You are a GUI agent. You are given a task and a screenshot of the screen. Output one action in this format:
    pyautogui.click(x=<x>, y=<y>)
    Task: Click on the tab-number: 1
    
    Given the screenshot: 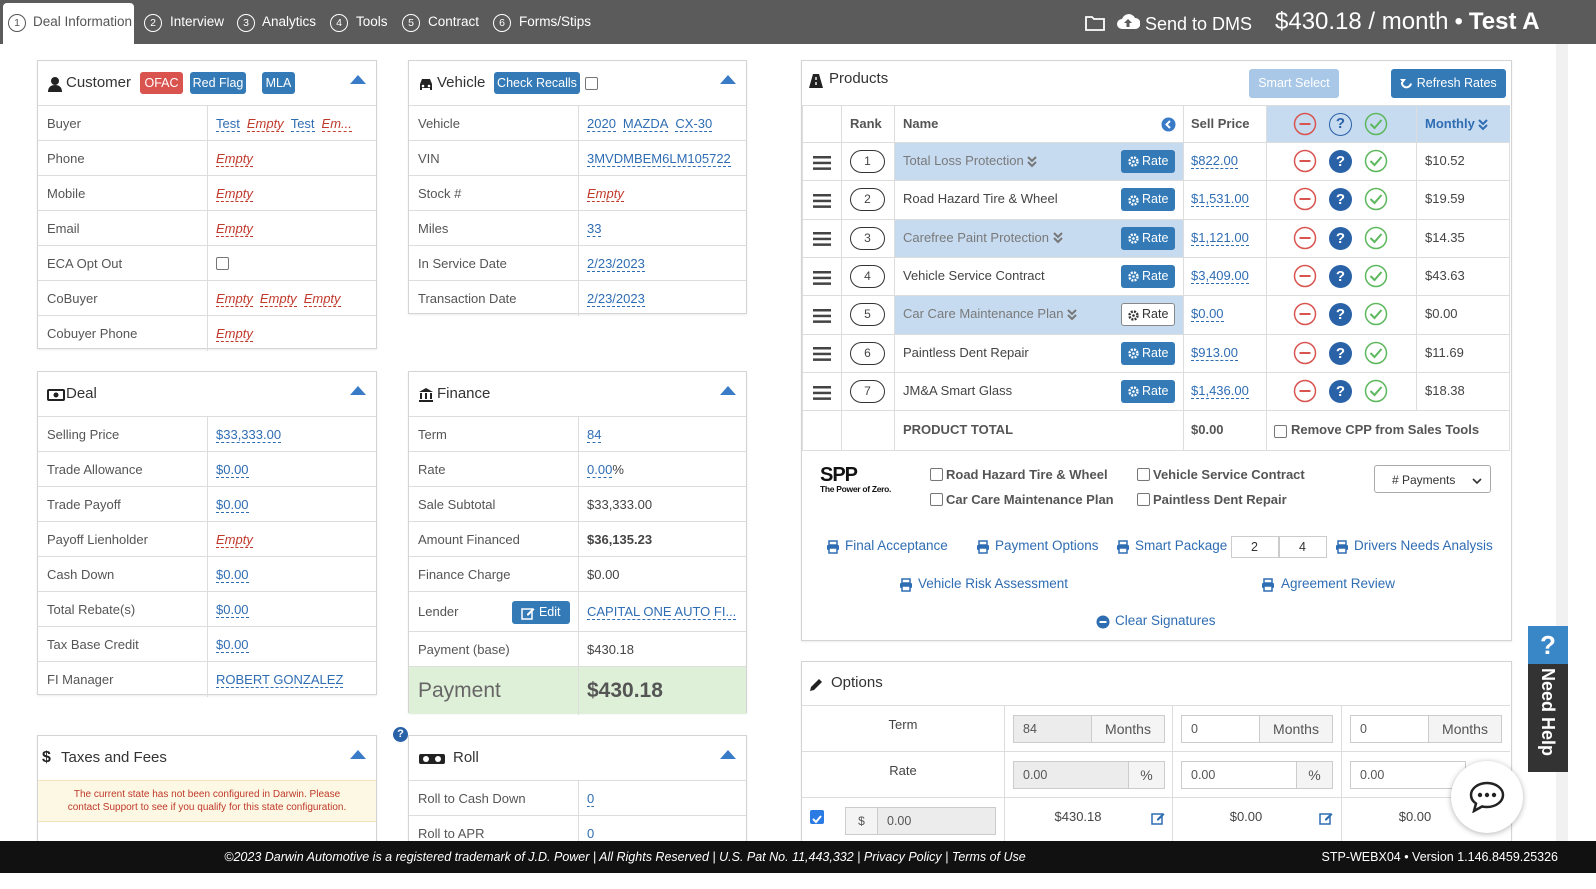 What is the action you would take?
    pyautogui.click(x=17, y=23)
    